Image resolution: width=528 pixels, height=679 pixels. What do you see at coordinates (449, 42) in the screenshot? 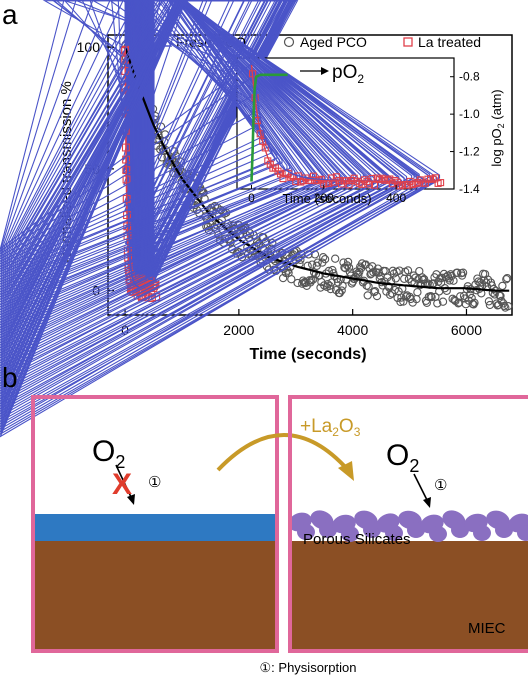
I see `legend-label-la: La treated` at bounding box center [449, 42].